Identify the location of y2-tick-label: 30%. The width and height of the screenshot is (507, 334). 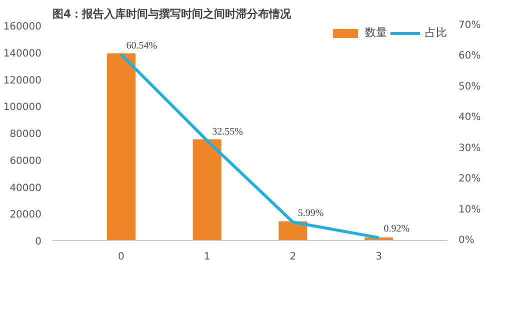
(469, 148).